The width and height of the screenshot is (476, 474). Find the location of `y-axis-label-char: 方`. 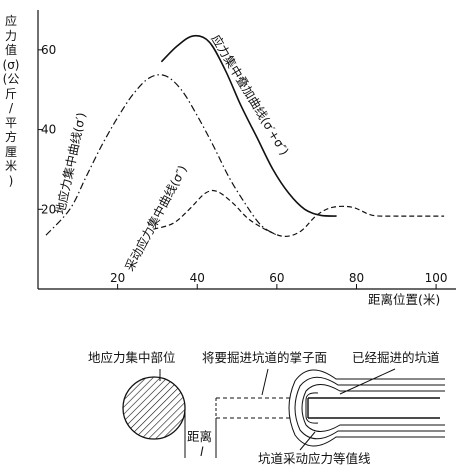

y-axis-label-char: 方 is located at coordinates (10, 137).